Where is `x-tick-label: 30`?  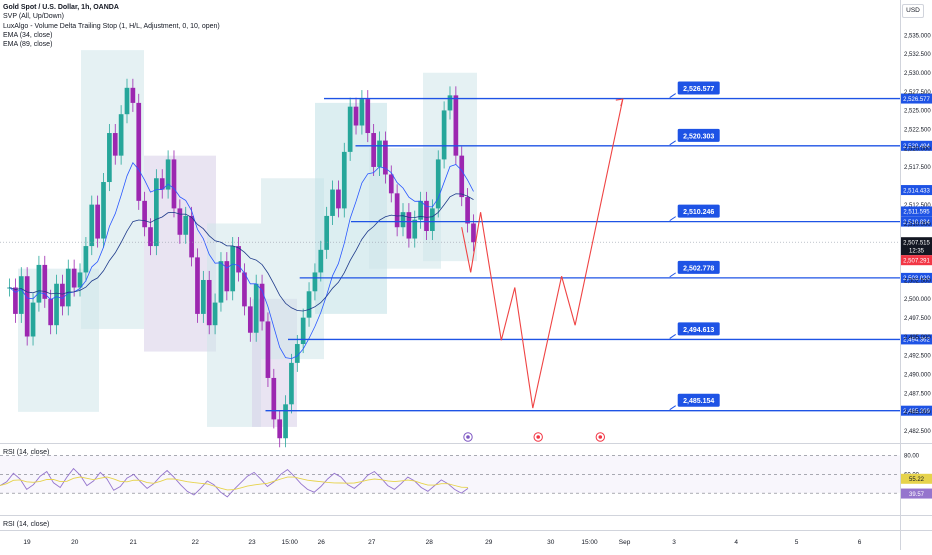 x-tick-label: 30 is located at coordinates (551, 542).